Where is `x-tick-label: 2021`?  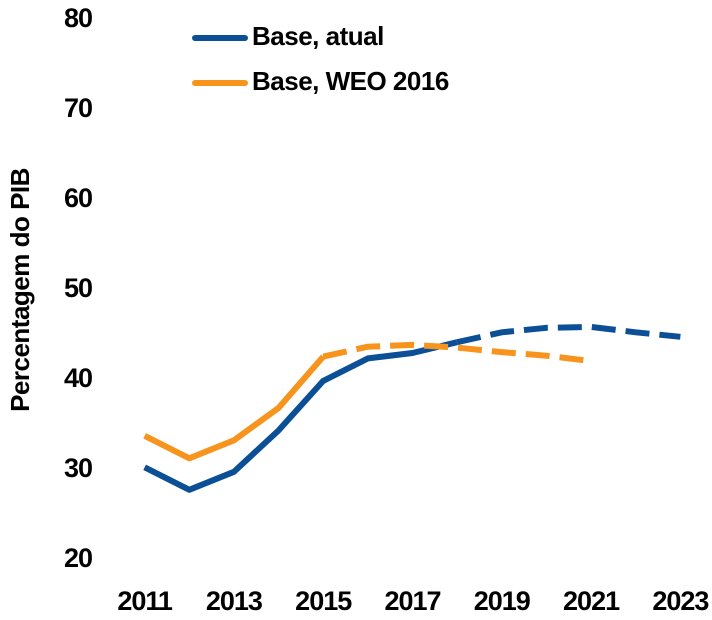 x-tick-label: 2021 is located at coordinates (591, 601).